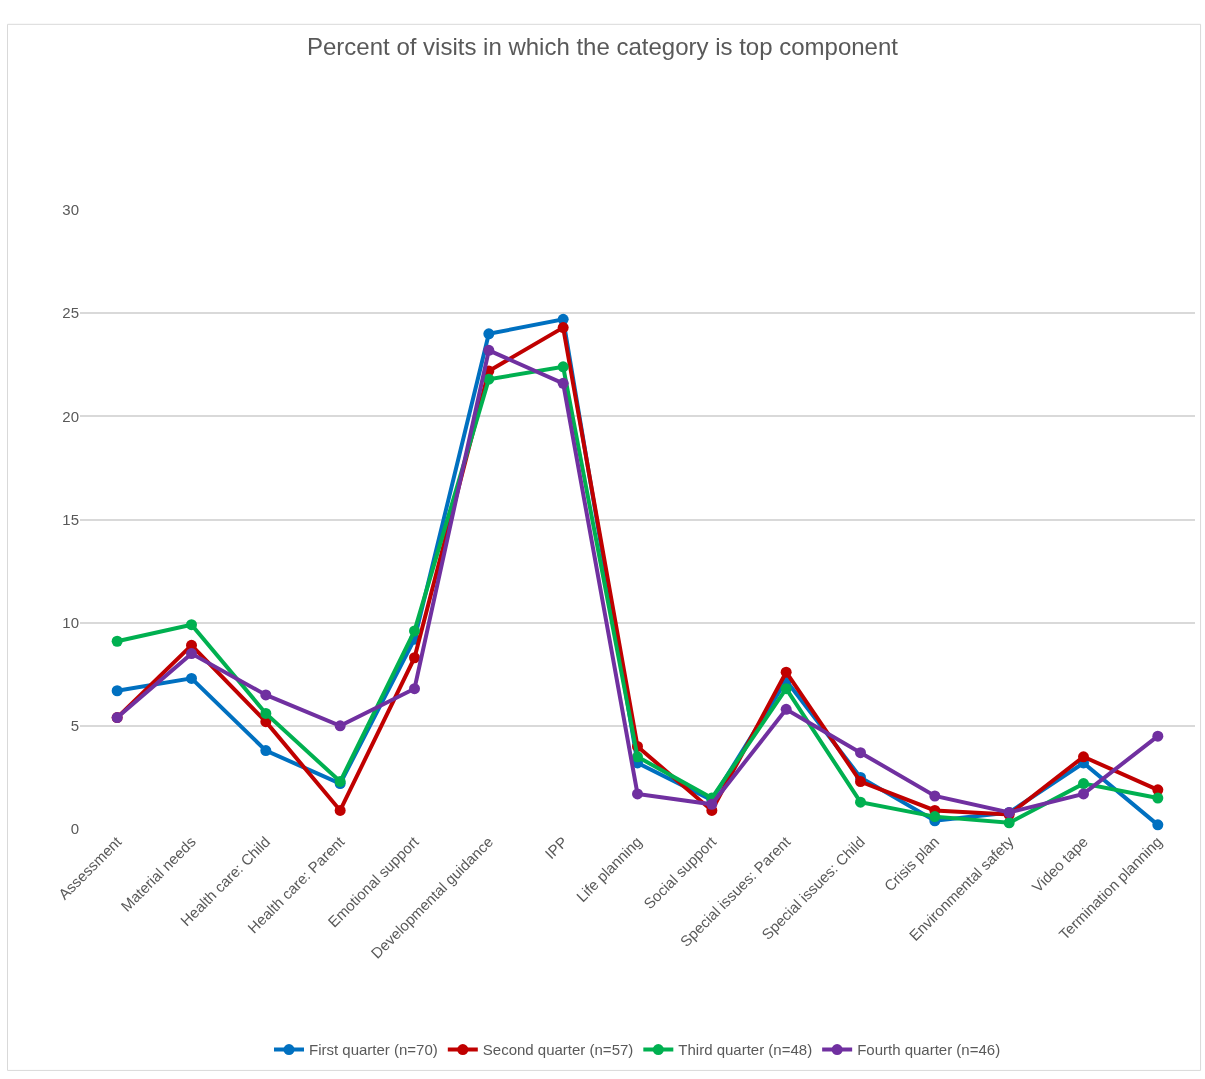 Image resolution: width=1205 pixels, height=1079 pixels. Describe the element at coordinates (70, 519) in the screenshot. I see `y-tick-label: 15` at that location.